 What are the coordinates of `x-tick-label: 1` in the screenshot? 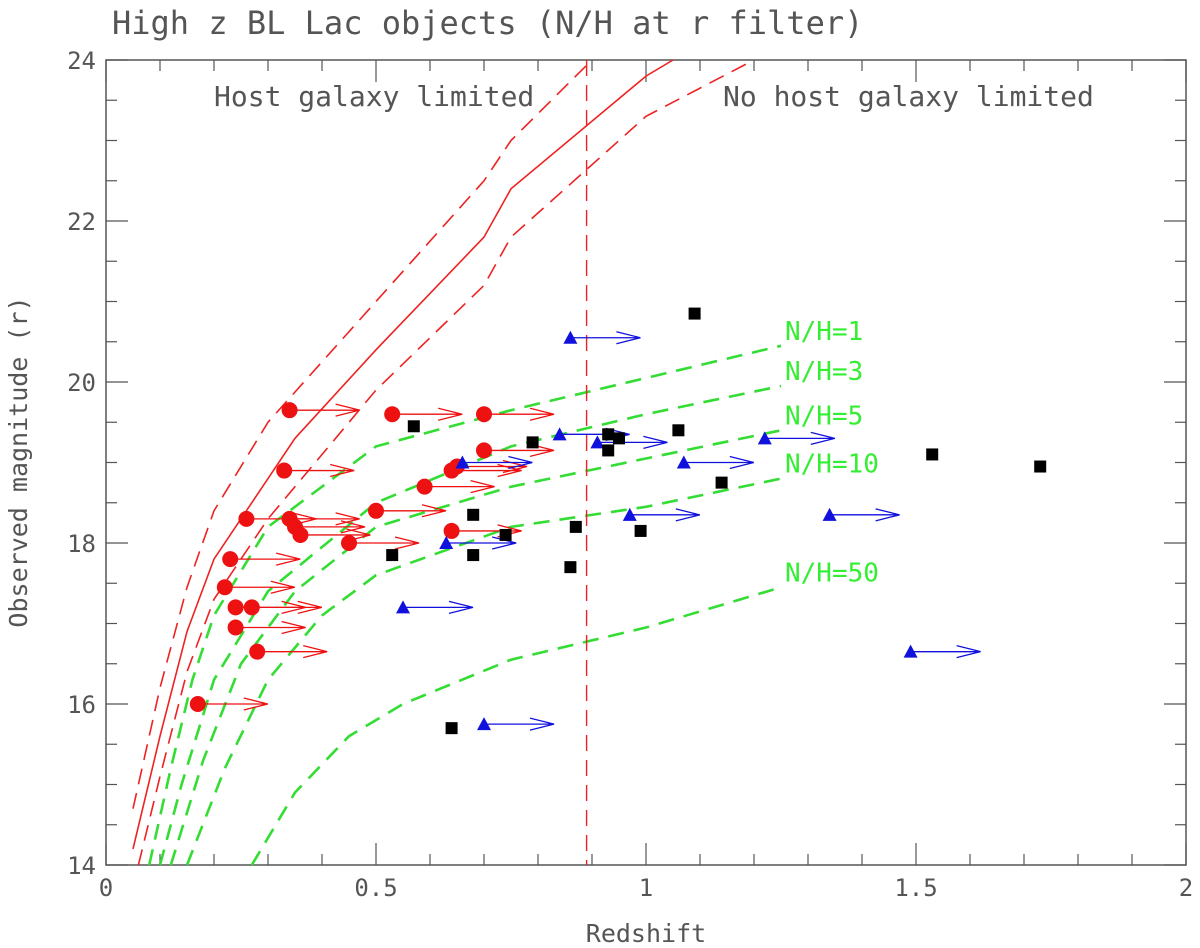 It's located at (646, 888).